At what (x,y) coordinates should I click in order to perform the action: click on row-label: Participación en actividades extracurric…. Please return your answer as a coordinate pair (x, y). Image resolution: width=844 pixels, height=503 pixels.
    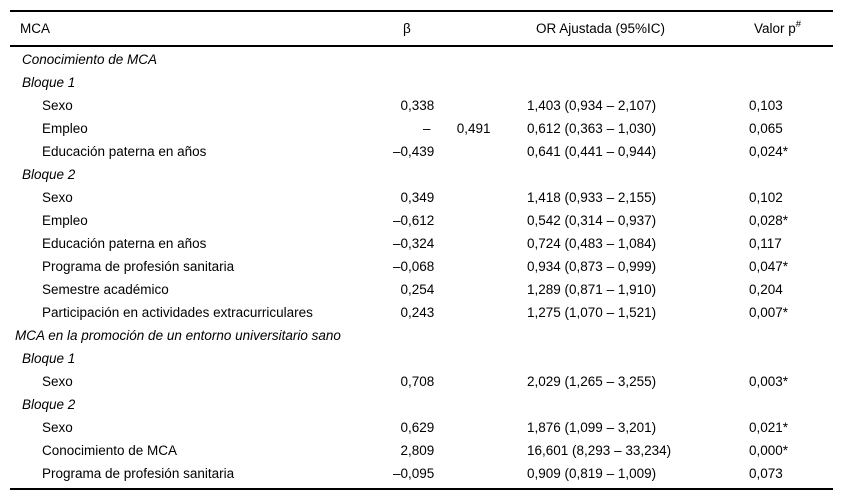
    Looking at the image, I should click on (177, 312).